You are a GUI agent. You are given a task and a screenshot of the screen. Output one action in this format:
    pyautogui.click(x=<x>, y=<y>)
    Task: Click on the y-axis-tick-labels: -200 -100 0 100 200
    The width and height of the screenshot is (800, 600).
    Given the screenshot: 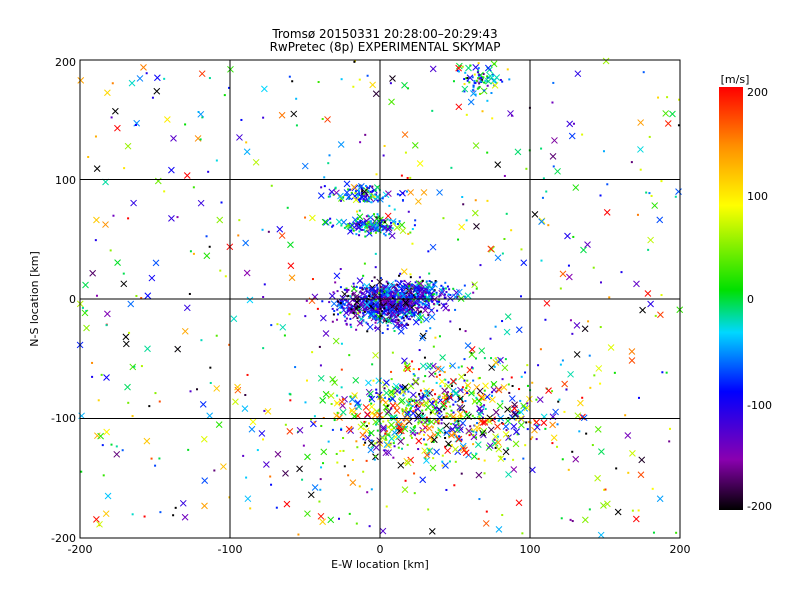 What is the action you would take?
    pyautogui.click(x=63, y=300)
    